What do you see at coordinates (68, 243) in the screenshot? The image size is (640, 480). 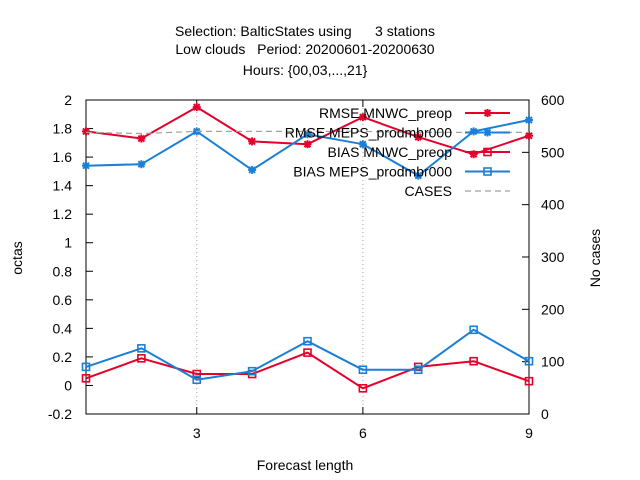 I see `y-tick-label: 1` at bounding box center [68, 243].